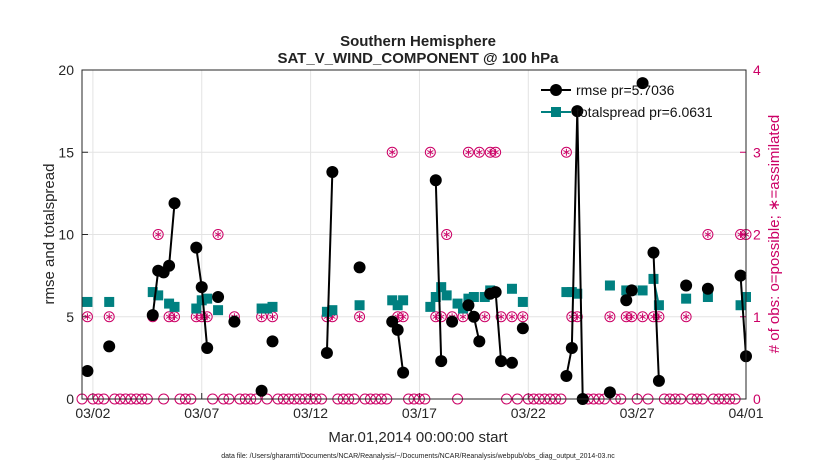 The width and height of the screenshot is (830, 470). What do you see at coordinates (745, 413) in the screenshot?
I see `x-tick-label: 04/01` at bounding box center [745, 413].